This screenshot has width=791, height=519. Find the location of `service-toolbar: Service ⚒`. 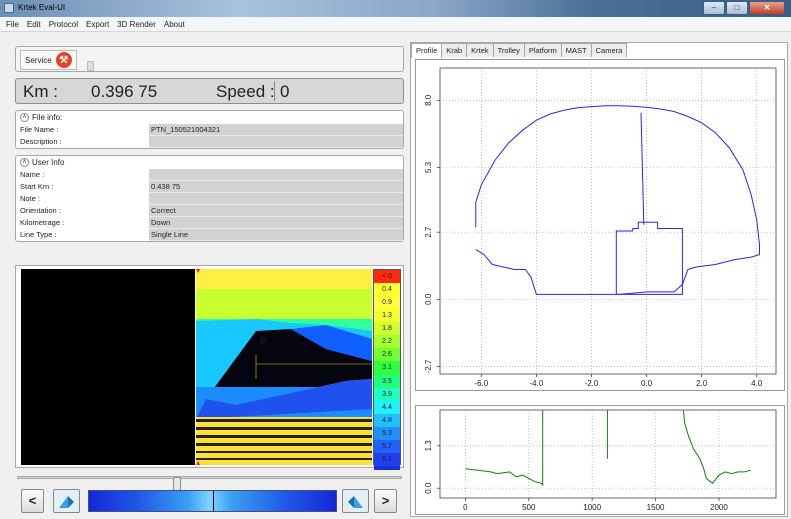

service-toolbar: Service ⚒ is located at coordinates (209, 59).